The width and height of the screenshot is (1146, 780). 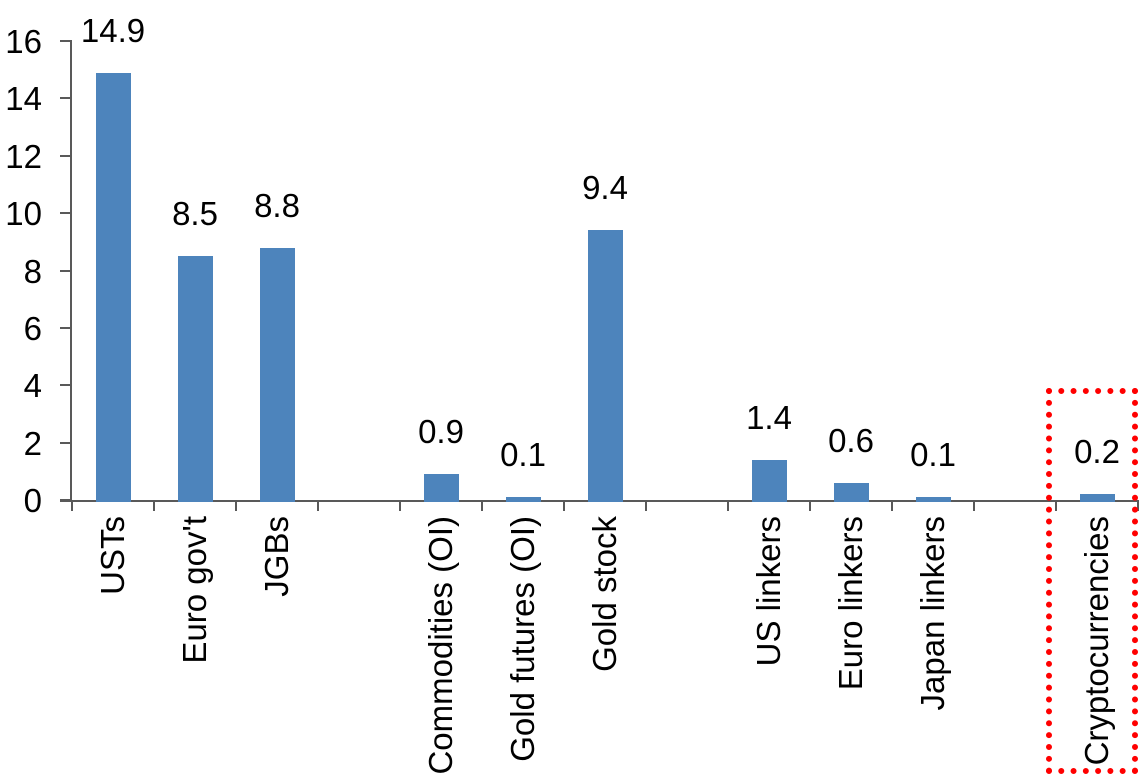 What do you see at coordinates (851, 440) in the screenshot?
I see `value-label-euro-linkers: 0.6` at bounding box center [851, 440].